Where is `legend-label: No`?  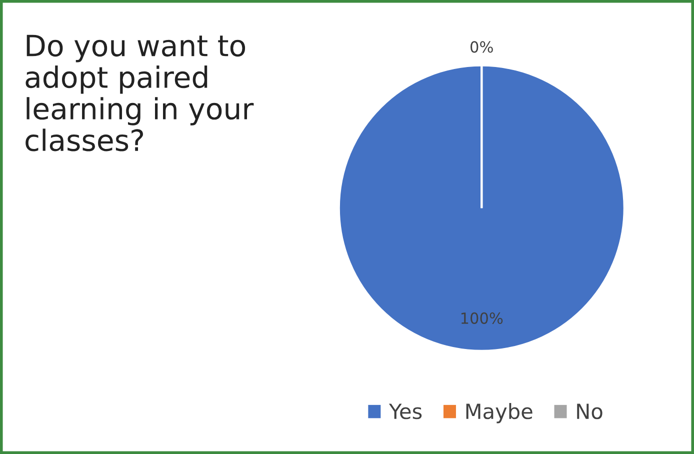 legend-label: No is located at coordinates (589, 412).